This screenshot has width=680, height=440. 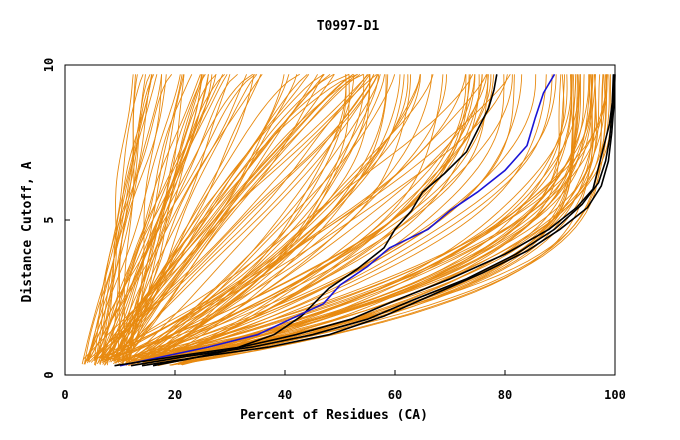 What do you see at coordinates (343, 386) in the screenshot?
I see `x-axis-ticks: 0 20 40 60 80 100` at bounding box center [343, 386].